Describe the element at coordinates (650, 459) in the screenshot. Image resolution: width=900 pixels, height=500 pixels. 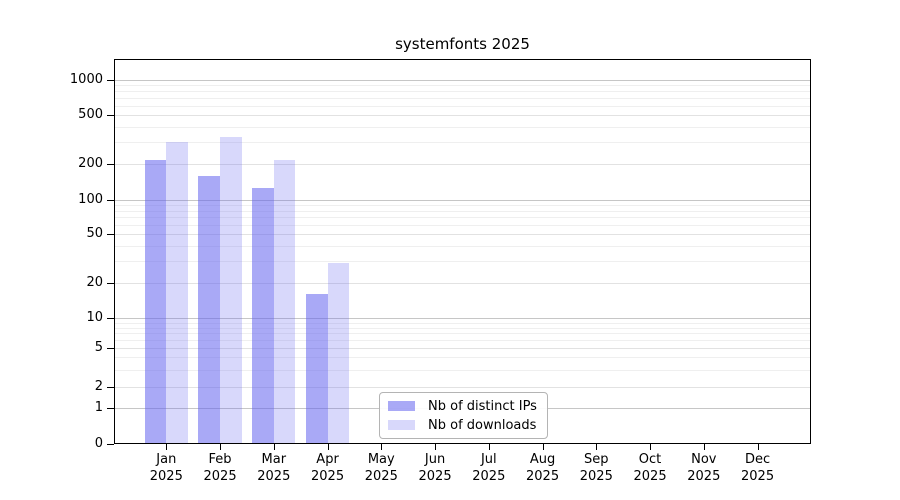
I see `x-tick-label-month: Oct` at that location.